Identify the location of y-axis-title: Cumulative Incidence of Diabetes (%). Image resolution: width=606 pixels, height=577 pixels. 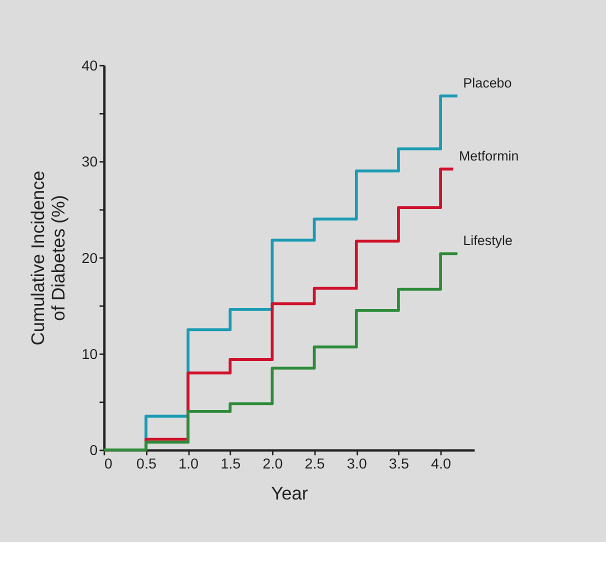
(47, 258).